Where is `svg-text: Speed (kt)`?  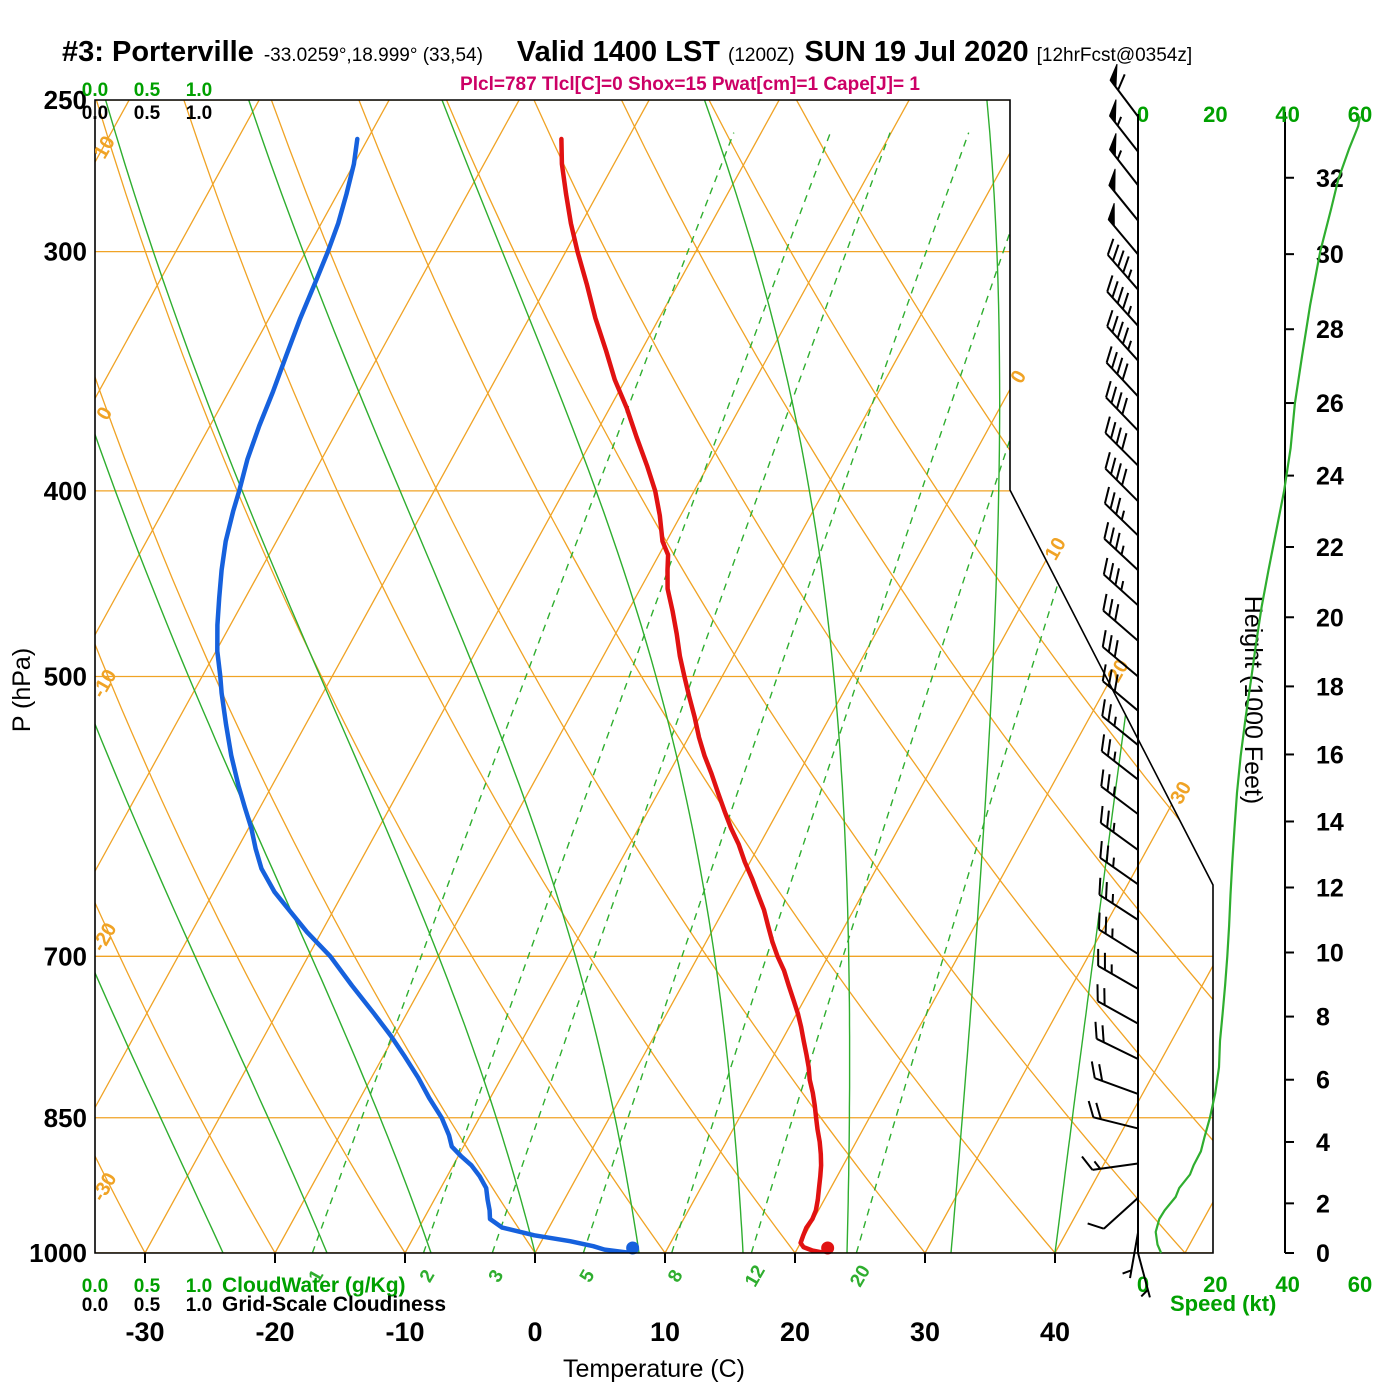 svg-text: Speed (kt) is located at coordinates (1223, 1303).